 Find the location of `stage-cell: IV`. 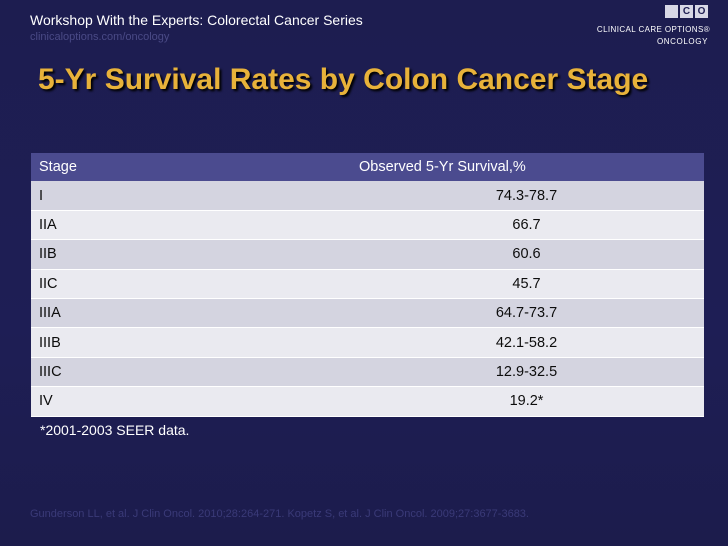

stage-cell: IV is located at coordinates (190, 401).